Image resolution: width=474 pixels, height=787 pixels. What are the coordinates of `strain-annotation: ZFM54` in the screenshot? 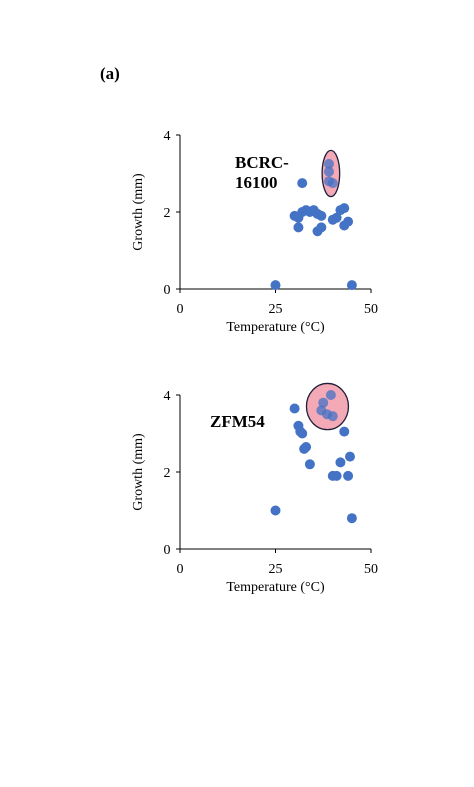 It's located at (237, 421).